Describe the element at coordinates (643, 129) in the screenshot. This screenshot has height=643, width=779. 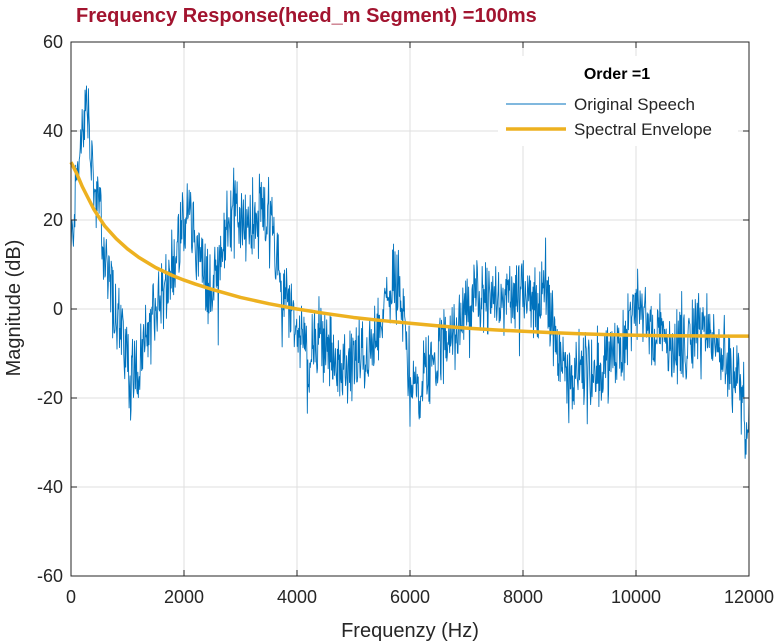
I see `legend-label-spectral-envelope: Spectral Envelope` at that location.